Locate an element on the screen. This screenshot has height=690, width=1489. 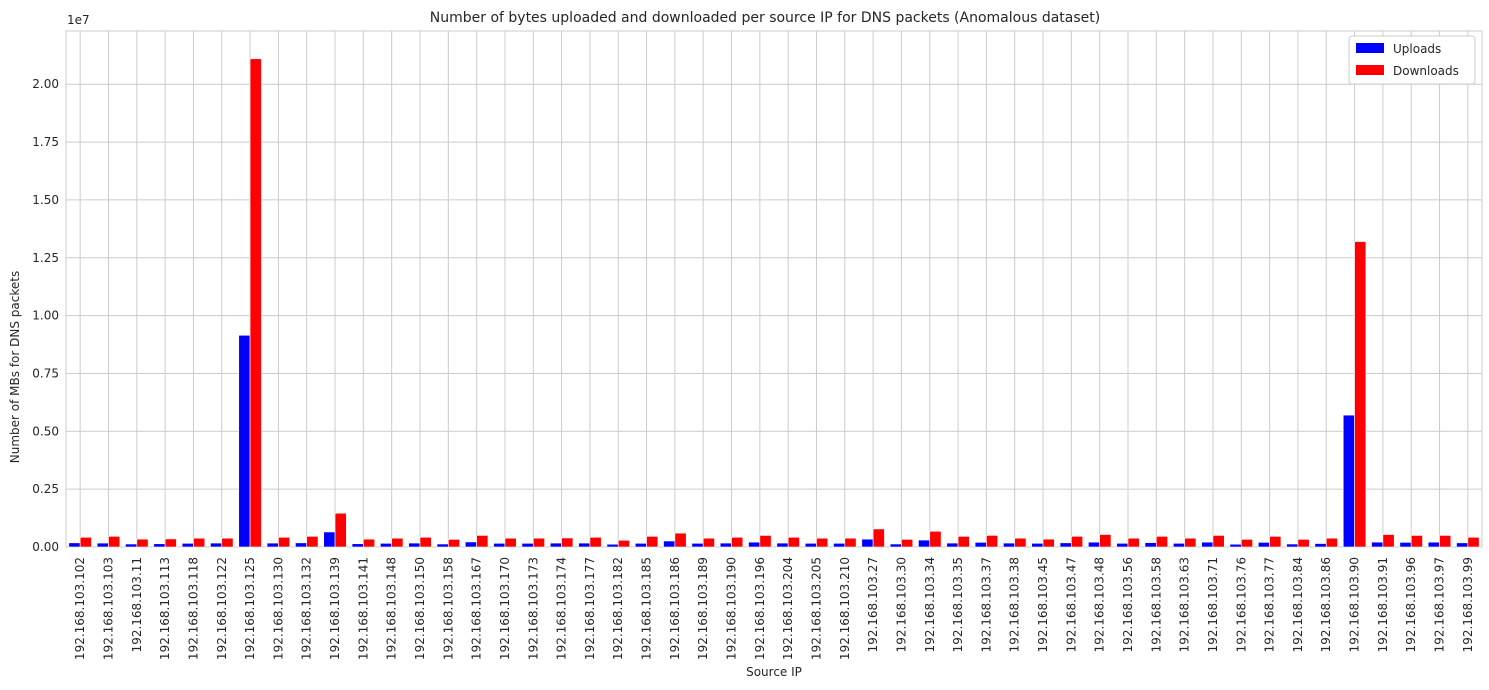
x-tick-label: 192.168.103.148 is located at coordinates (392, 608).